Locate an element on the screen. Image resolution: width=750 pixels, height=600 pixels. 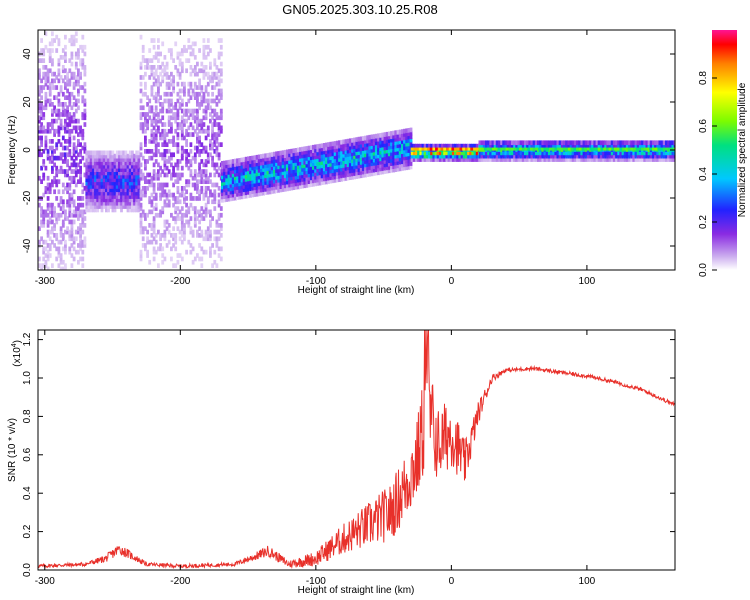
svg-text: (x104) is located at coordinates (17, 353).